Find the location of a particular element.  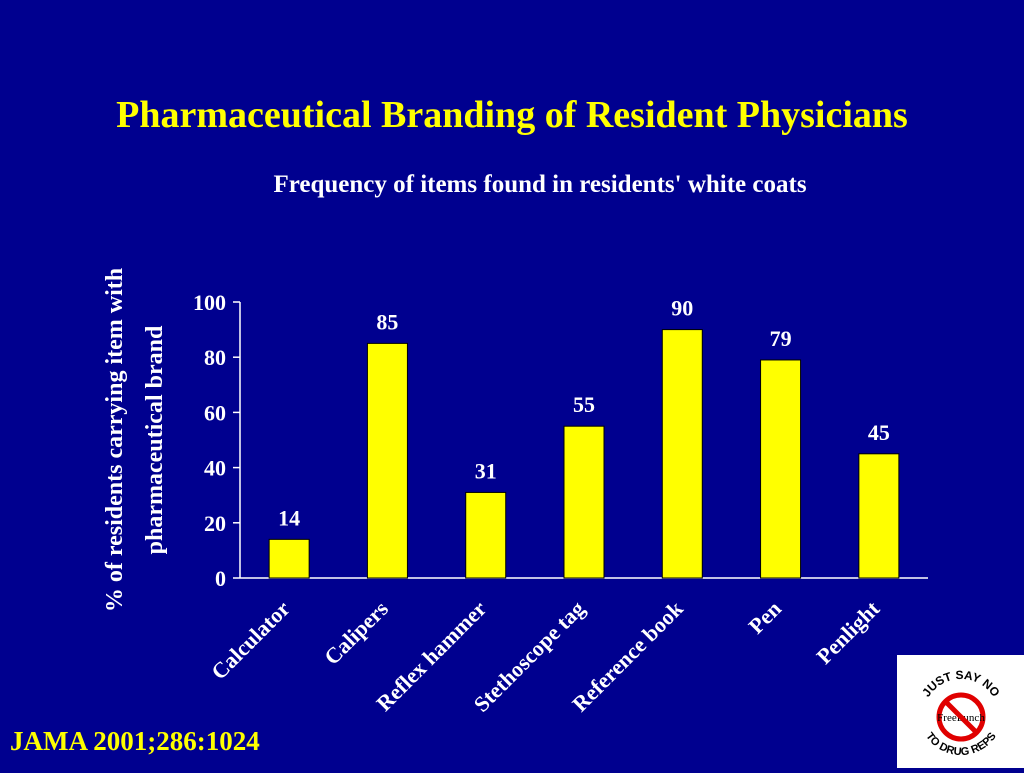

no-free-lunch-logo: JUST SAY NO FreeLunch TO DRUG REPS is located at coordinates (960, 711).